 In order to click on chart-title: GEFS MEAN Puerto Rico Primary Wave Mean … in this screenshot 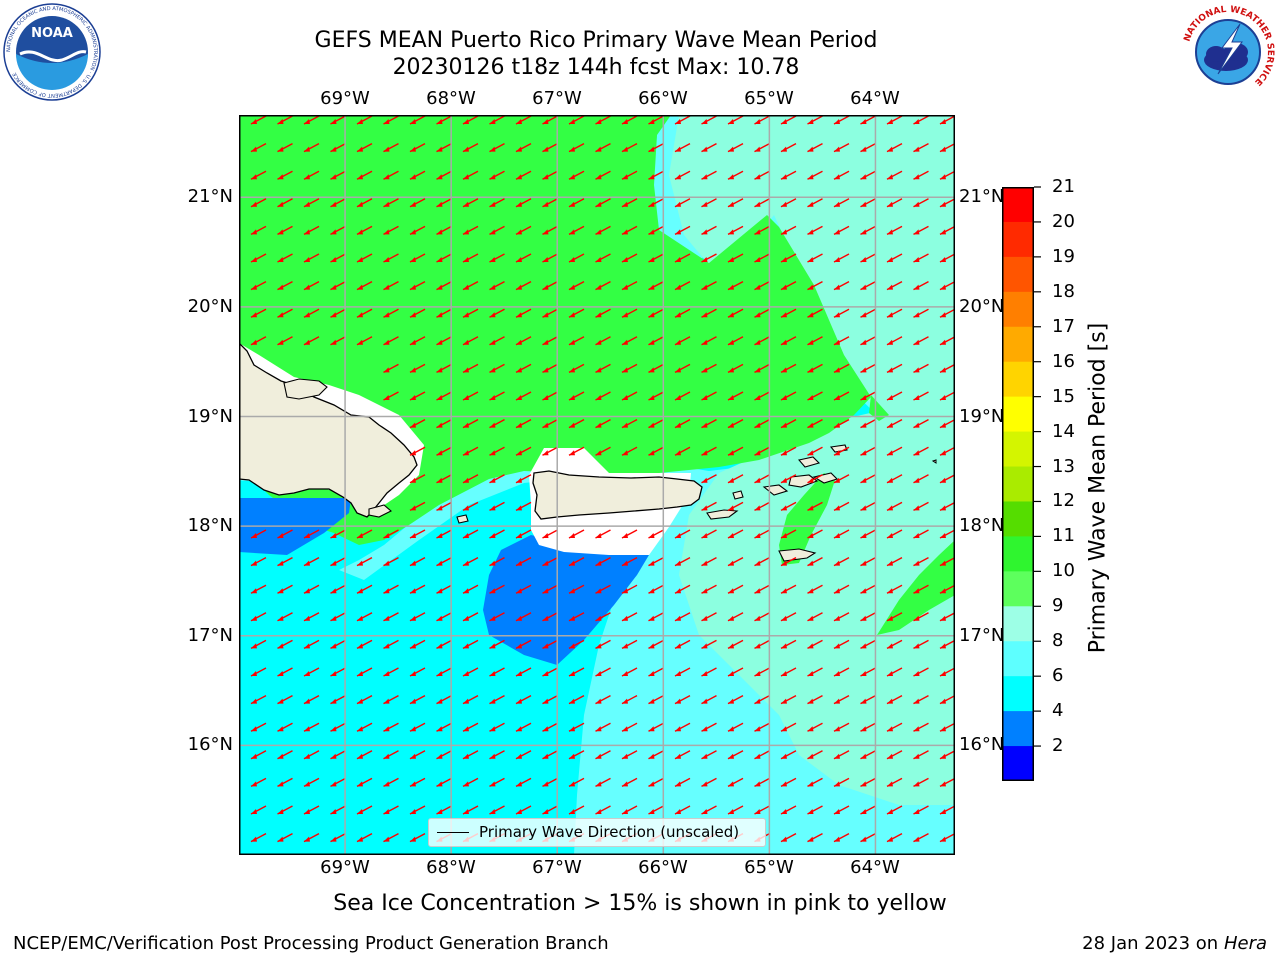, I will do `click(596, 40)`.